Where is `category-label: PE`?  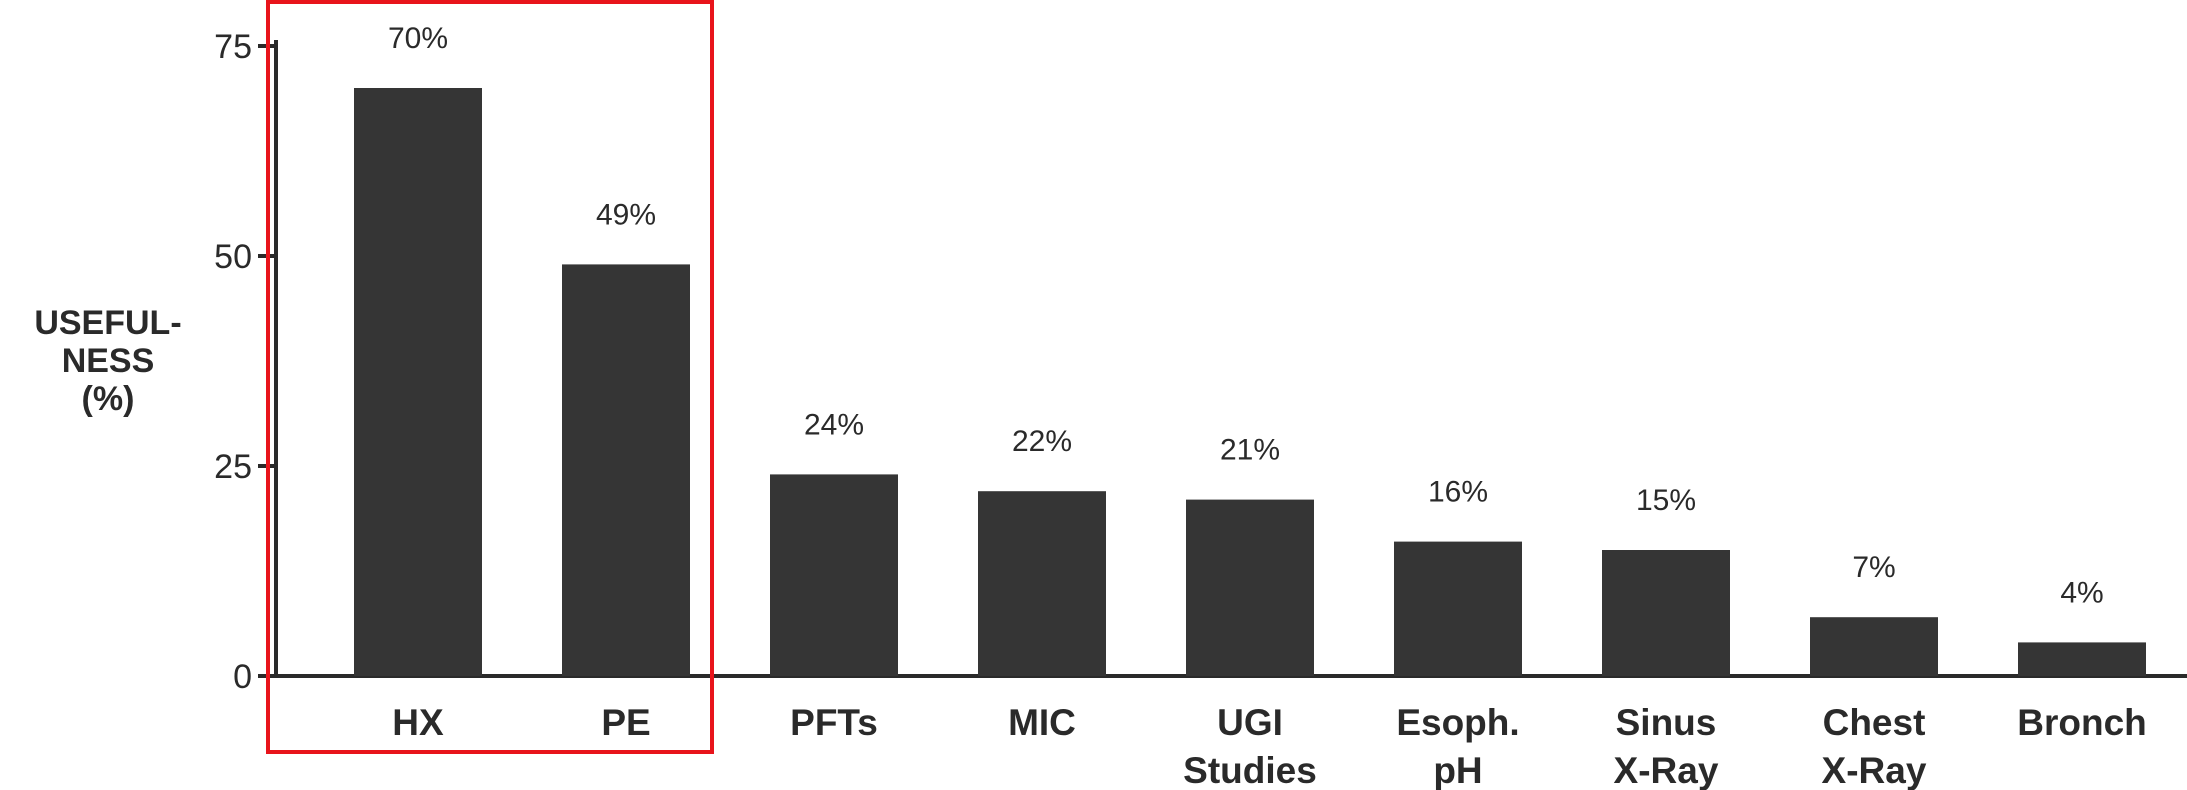
category-label: PE is located at coordinates (625, 722).